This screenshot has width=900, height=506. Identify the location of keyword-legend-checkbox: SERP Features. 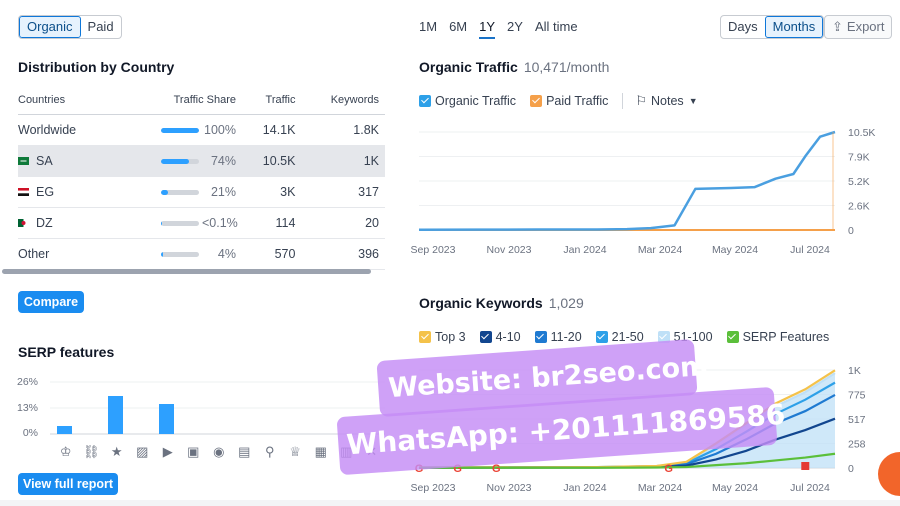
(777, 337).